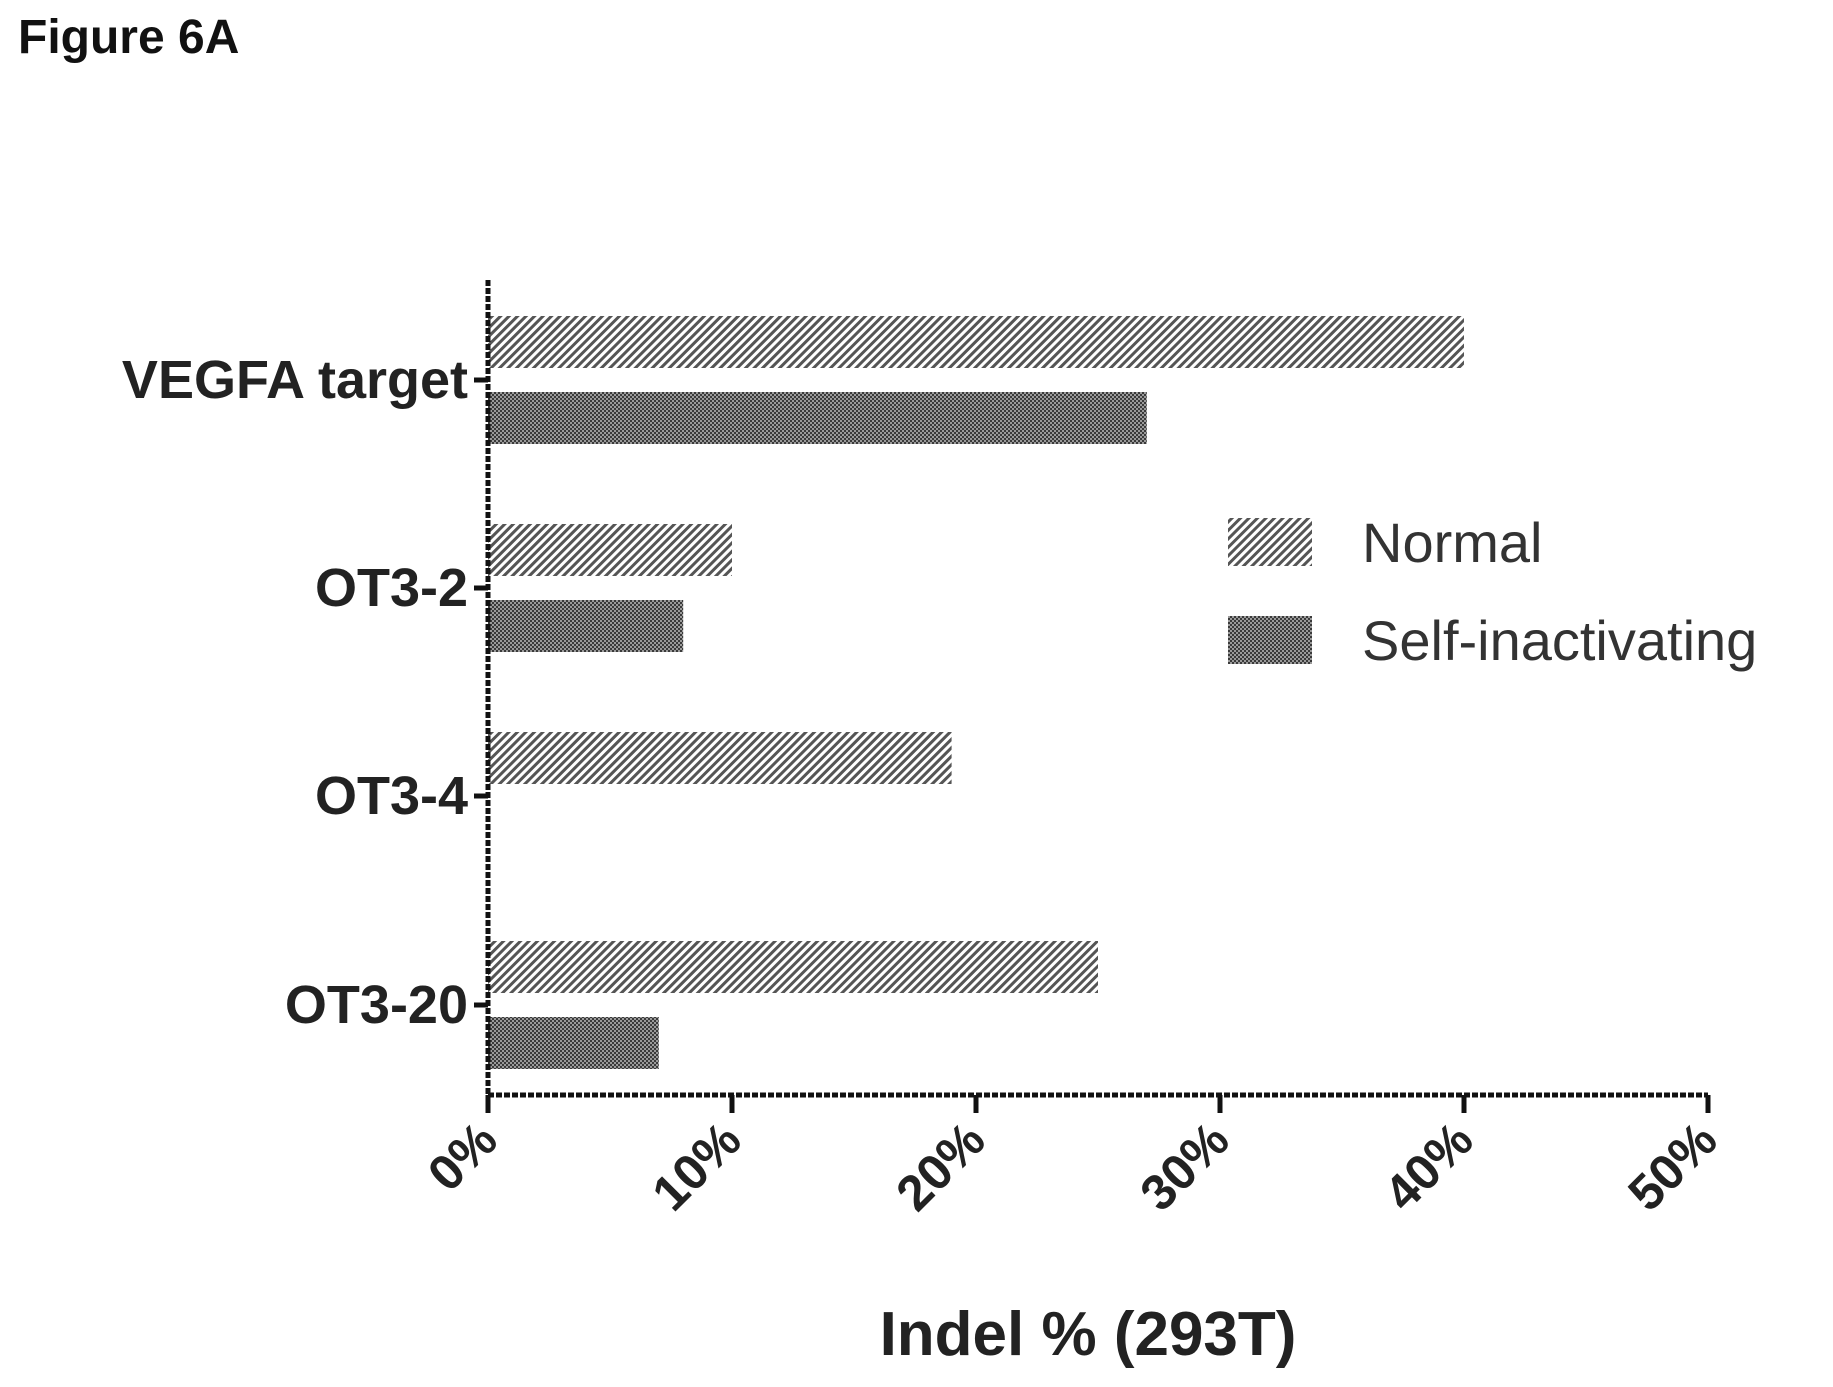  Describe the element at coordinates (940, 1166) in the screenshot. I see `x-tick-label: 20%` at that location.